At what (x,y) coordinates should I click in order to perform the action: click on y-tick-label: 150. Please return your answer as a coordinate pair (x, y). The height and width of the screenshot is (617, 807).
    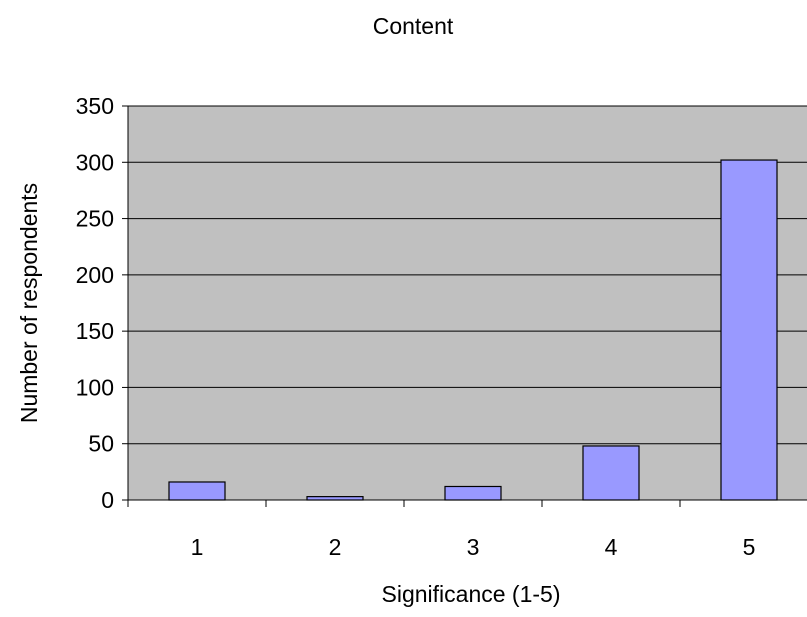
    Looking at the image, I should click on (95, 331).